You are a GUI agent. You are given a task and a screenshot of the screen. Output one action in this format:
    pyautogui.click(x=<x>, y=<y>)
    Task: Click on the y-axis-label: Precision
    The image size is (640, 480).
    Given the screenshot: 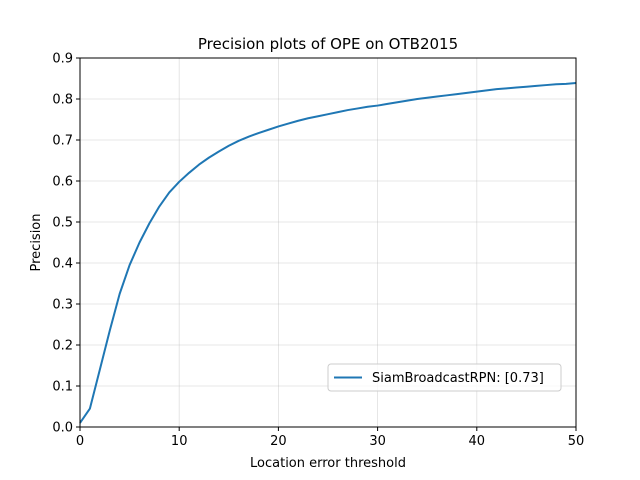 What is the action you would take?
    pyautogui.click(x=36, y=242)
    